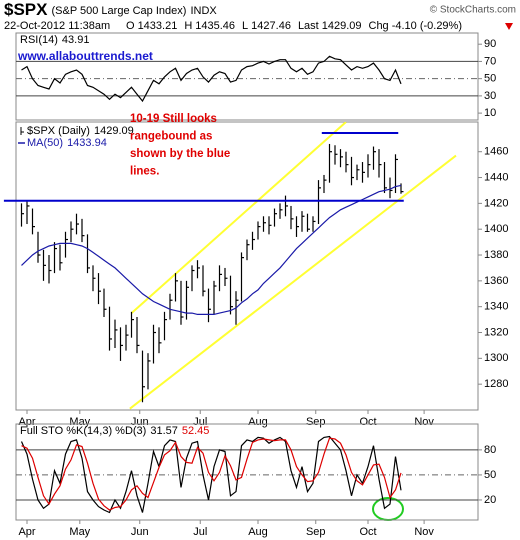 The width and height of the screenshot is (520, 540). Describe the element at coordinates (308, 26) in the screenshot. I see `quote-label: Last` at that location.